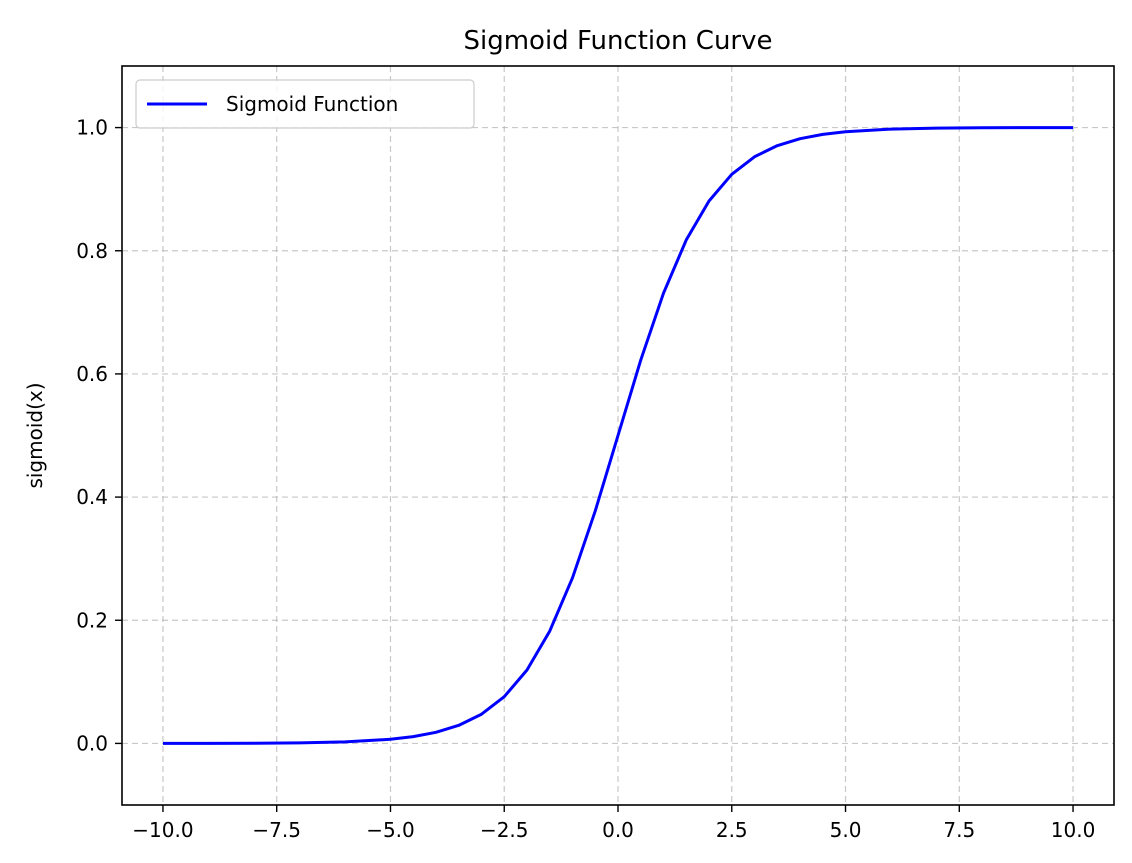 The image size is (1132, 863). What do you see at coordinates (99, 435) in the screenshot?
I see `y-axis-ticks: 0.0 0.2 0.4 0.6 0.8 1.0` at bounding box center [99, 435].